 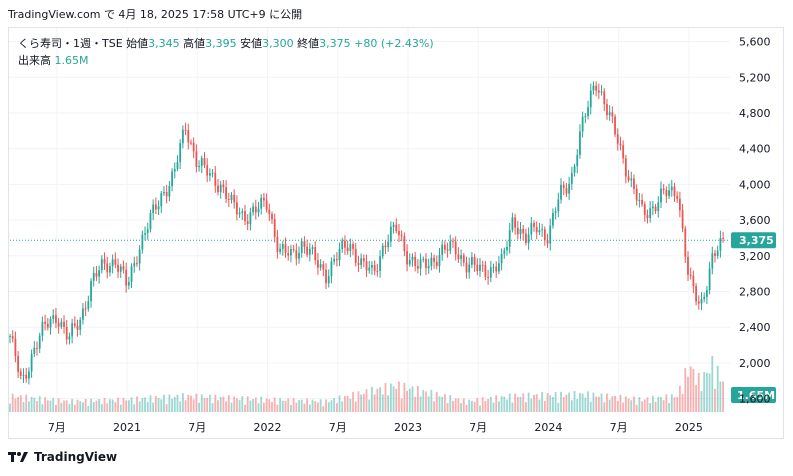 I want to click on volume-bars, so click(x=366, y=383).